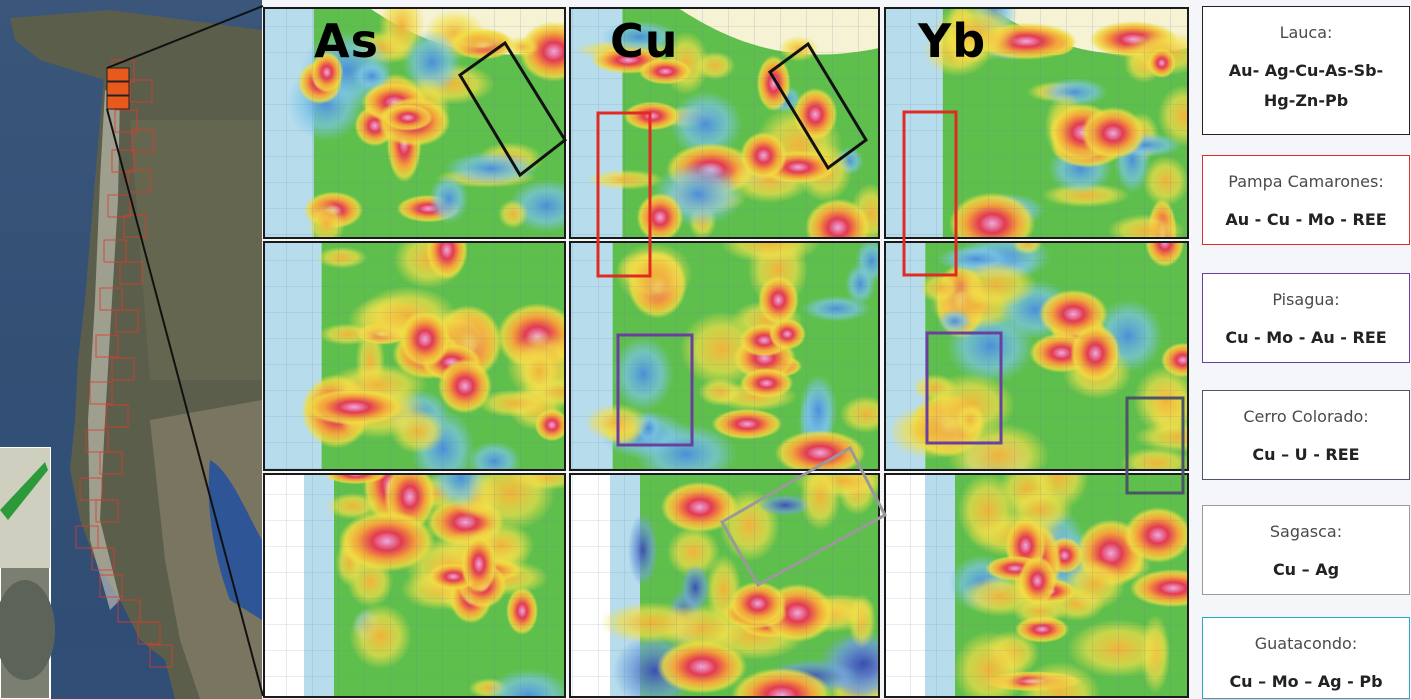 The image size is (1411, 699). What do you see at coordinates (27, 573) in the screenshot?
I see `field-photo-inset` at bounding box center [27, 573].